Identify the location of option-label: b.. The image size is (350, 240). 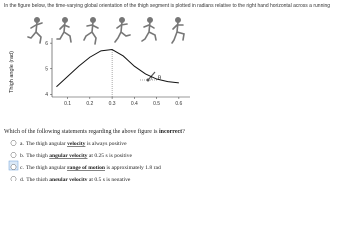
(22, 156).